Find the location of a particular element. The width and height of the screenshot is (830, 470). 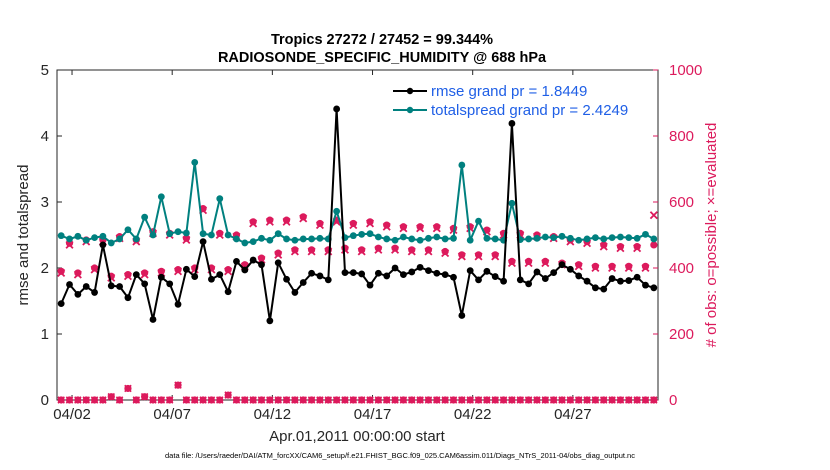

x-tick-label: 04/27 is located at coordinates (573, 414).